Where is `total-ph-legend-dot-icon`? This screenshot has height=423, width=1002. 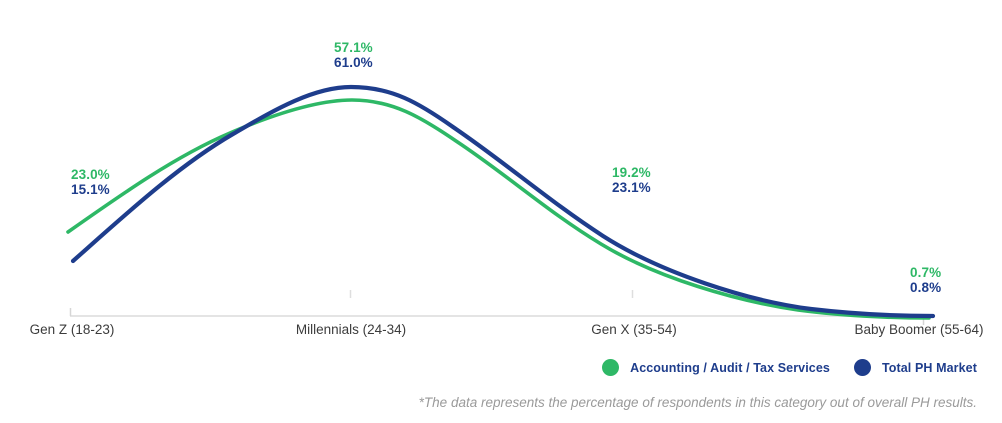
total-ph-legend-dot-icon is located at coordinates (862, 367).